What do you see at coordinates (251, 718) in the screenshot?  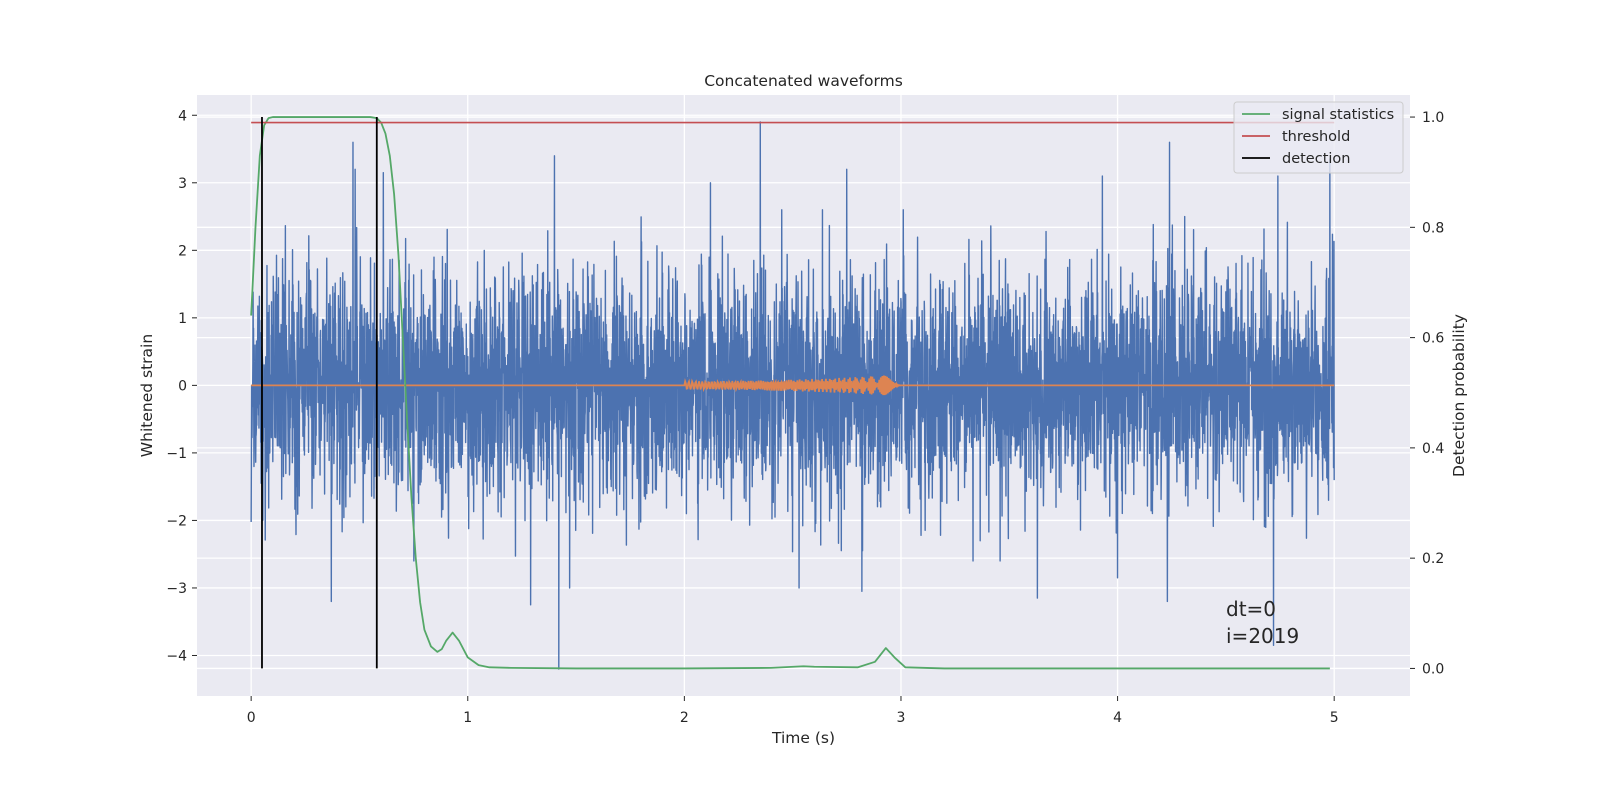 I see `x-tick-label: 0` at bounding box center [251, 718].